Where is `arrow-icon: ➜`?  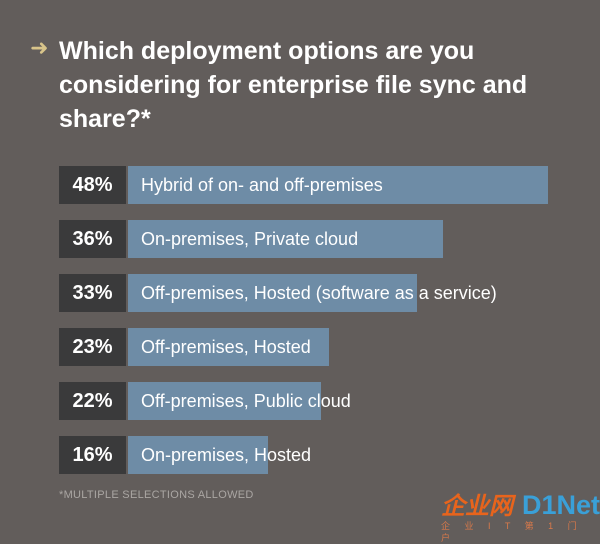
arrow-icon: ➜ is located at coordinates (39, 47).